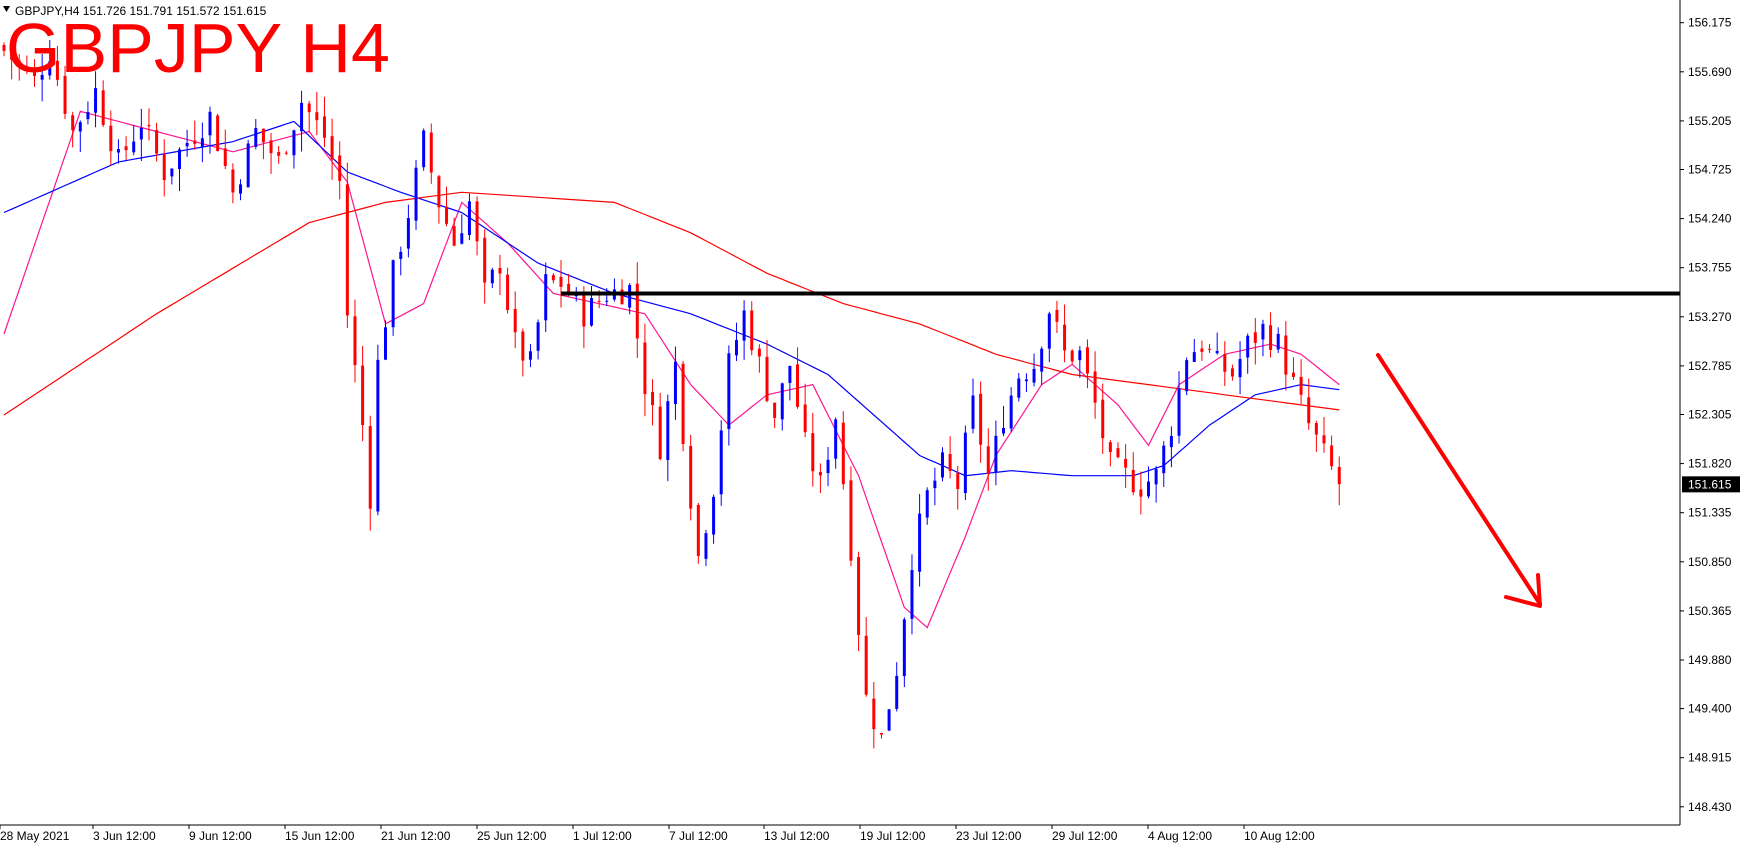  What do you see at coordinates (1710, 366) in the screenshot?
I see `y-tick-label: 152.785` at bounding box center [1710, 366].